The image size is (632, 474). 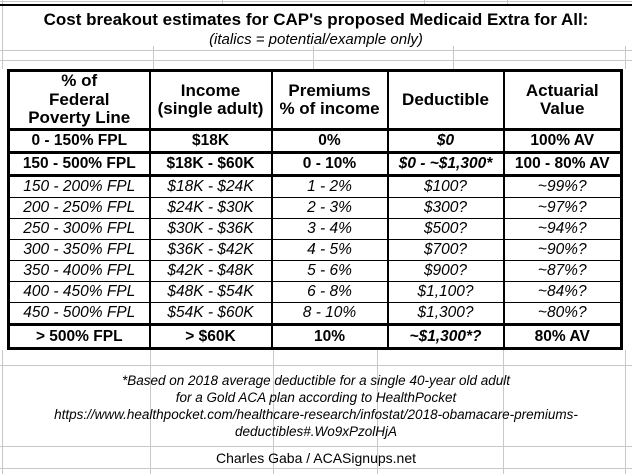 What do you see at coordinates (329, 336) in the screenshot?
I see `cell-premiums: 10%` at bounding box center [329, 336].